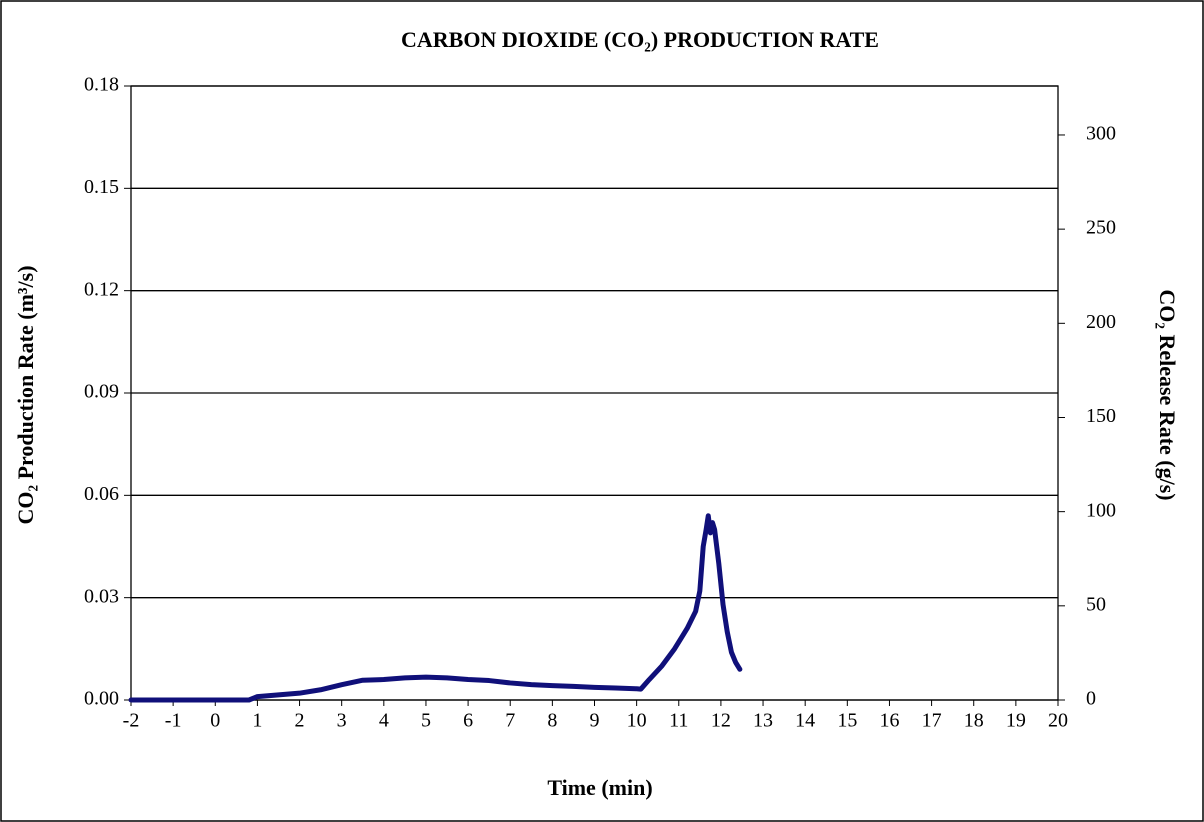 This screenshot has width=1204, height=822. What do you see at coordinates (1101, 322) in the screenshot?
I see `y2-tick-label: 200` at bounding box center [1101, 322].